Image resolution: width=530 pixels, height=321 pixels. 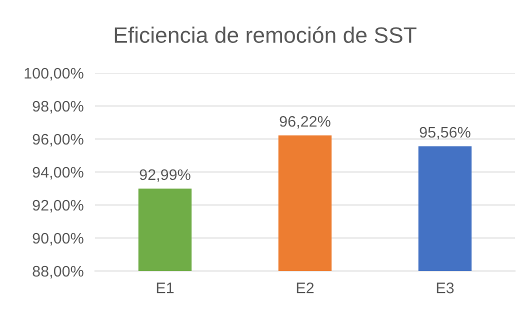 I want to click on data-label: 92,99%, so click(x=165, y=175).